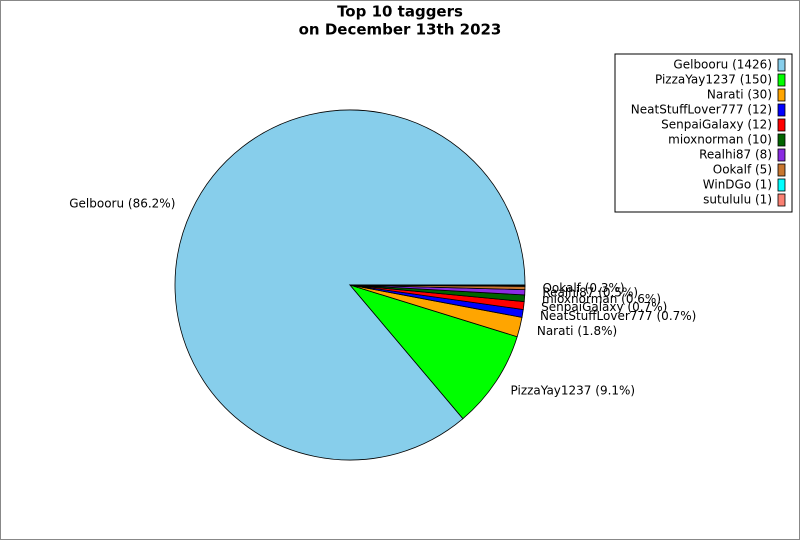 This screenshot has width=800, height=540. Describe the element at coordinates (722, 65) in the screenshot. I see `legend-label: Gelbooru (1426)` at that location.